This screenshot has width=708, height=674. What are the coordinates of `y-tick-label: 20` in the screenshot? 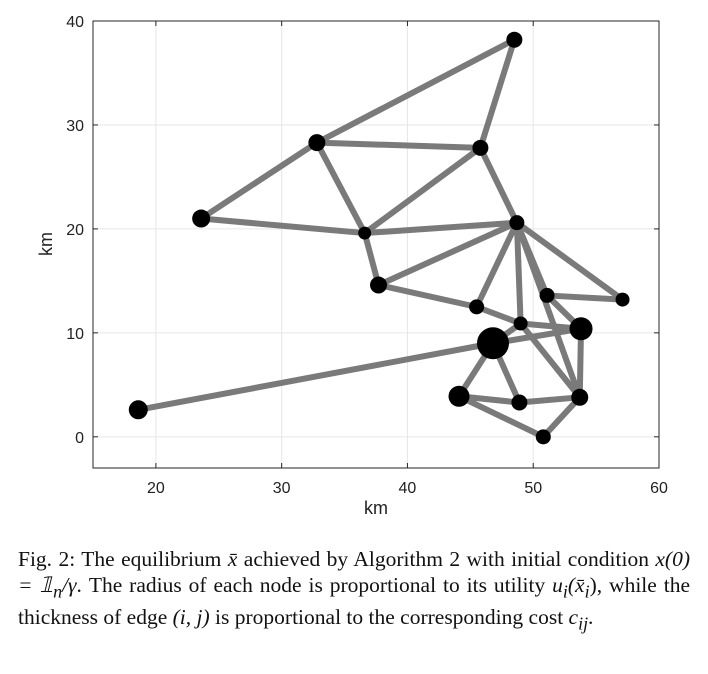 It's located at (75, 230).